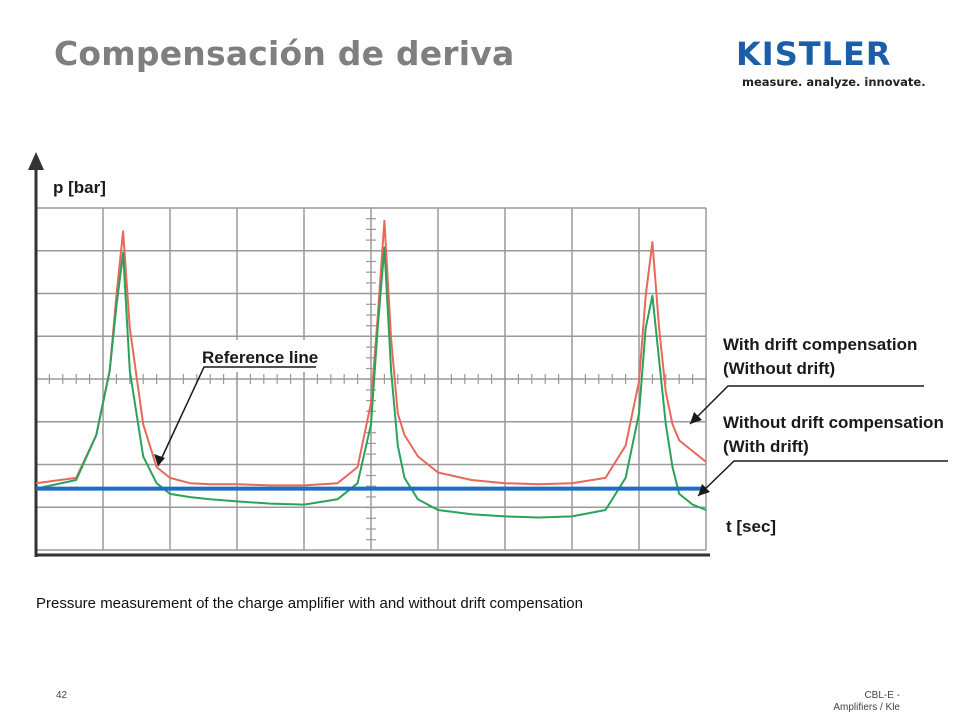 The width and height of the screenshot is (960, 720). Describe the element at coordinates (751, 526) in the screenshot. I see `x-axis-label: t [sec]` at that location.